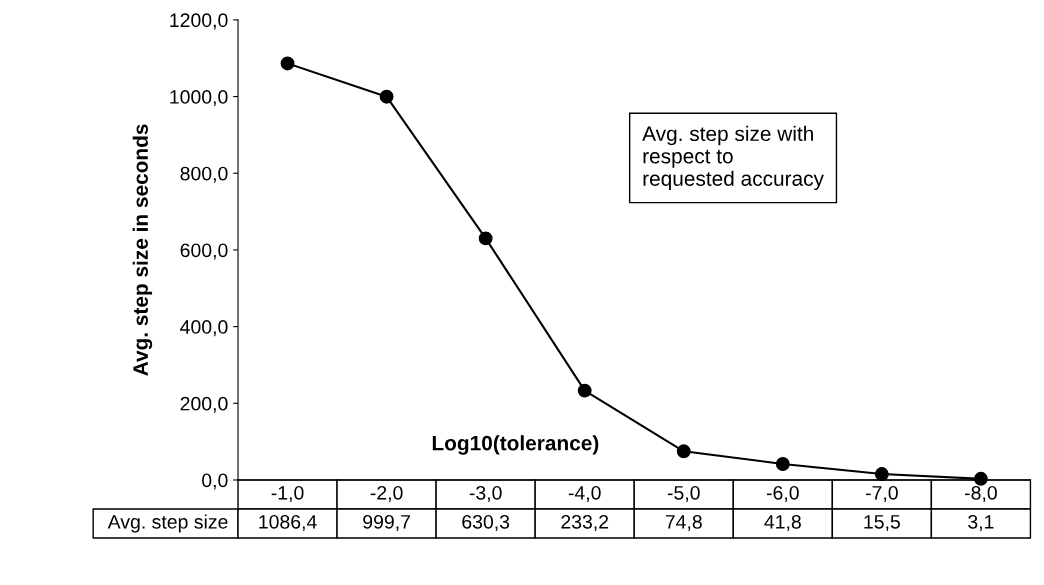 Image resolution: width=1044 pixels, height=585 pixels. Describe the element at coordinates (142, 250) in the screenshot. I see `y-axis-title: Avg. step size in seconds` at that location.